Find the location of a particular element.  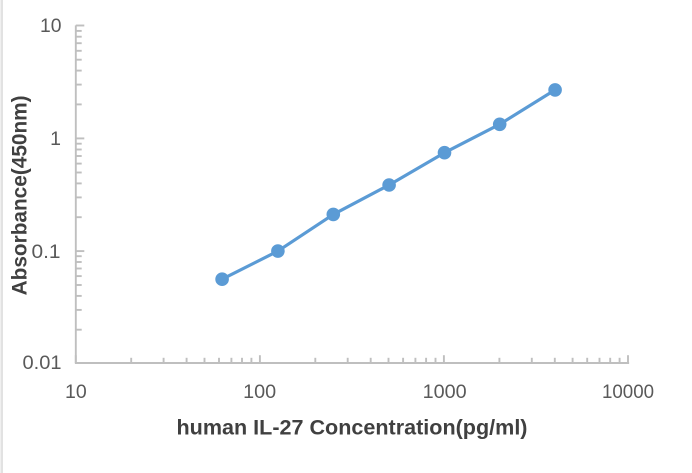

svg-text: 1 is located at coordinates (55, 139).